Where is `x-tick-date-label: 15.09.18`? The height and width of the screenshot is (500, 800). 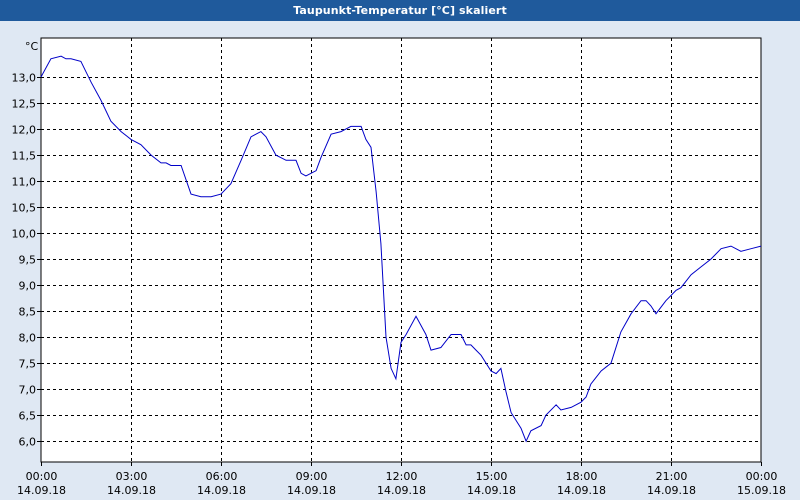 x-tick-date-label: 15.09.18 is located at coordinates (761, 490).